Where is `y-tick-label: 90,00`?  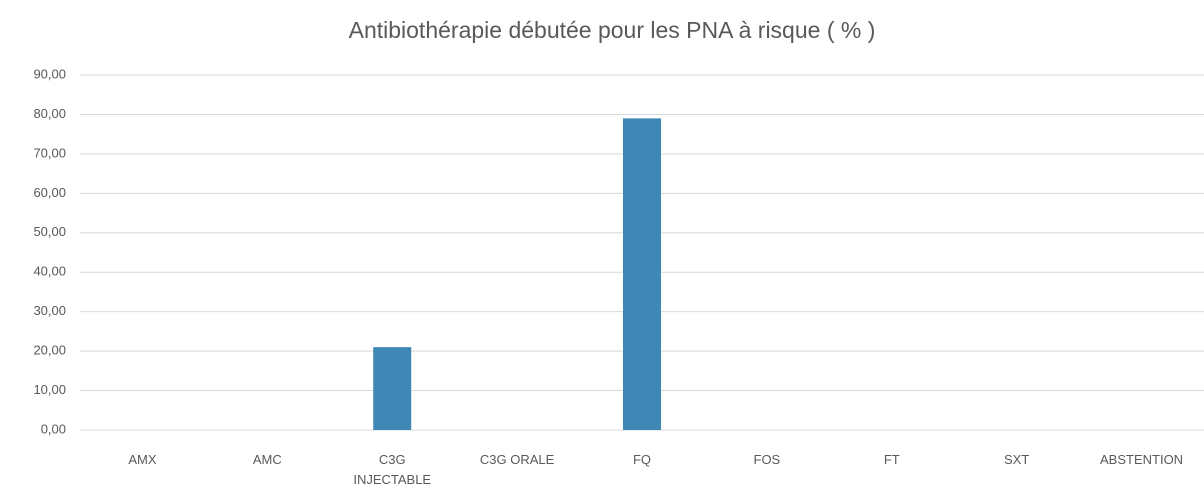
y-tick-label: 90,00 is located at coordinates (49, 73).